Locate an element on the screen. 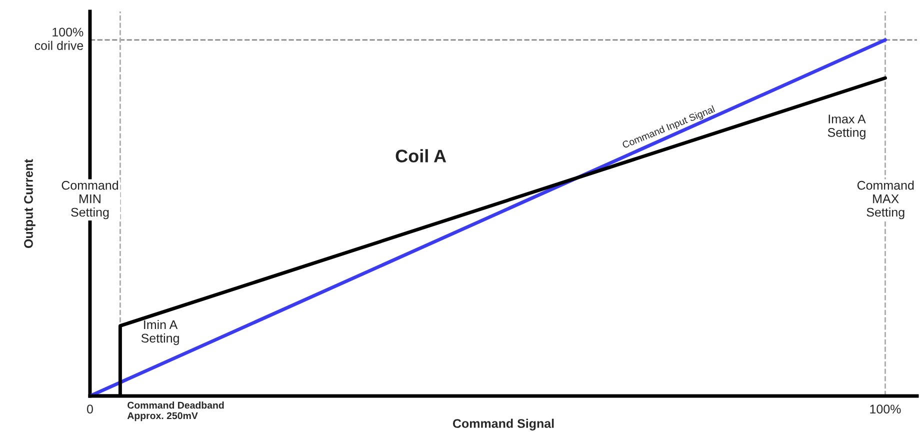 The image size is (921, 435). x-tick-label: 100% is located at coordinates (885, 409).